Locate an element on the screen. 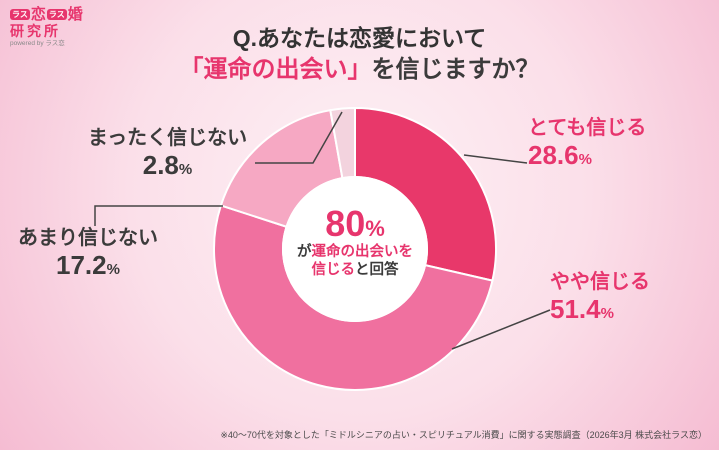  callout-label: とても信じる is located at coordinates (587, 128).